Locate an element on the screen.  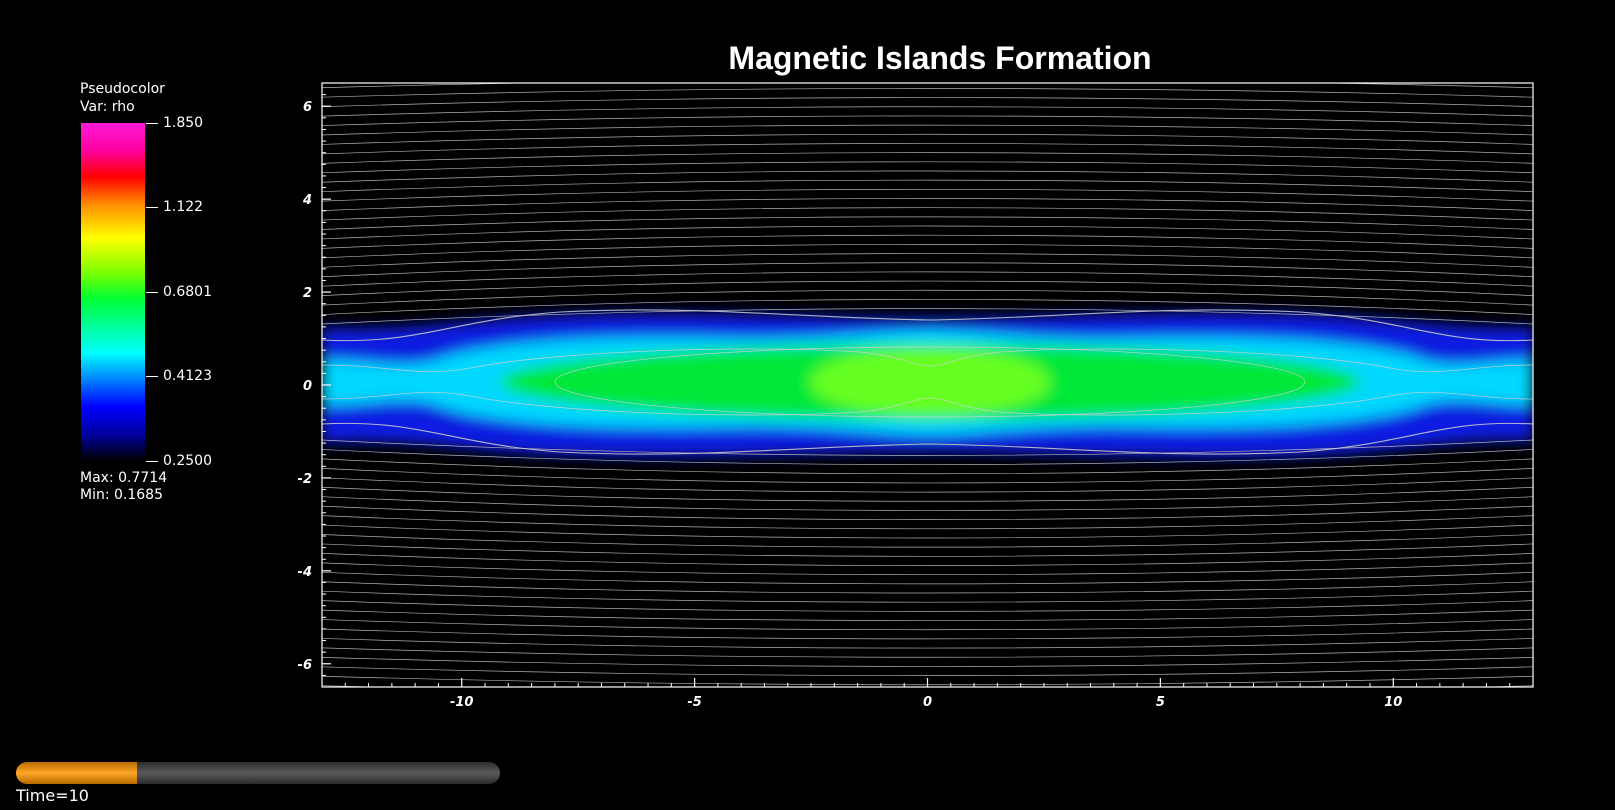
x-tick-label: -10 is located at coordinates (462, 702).